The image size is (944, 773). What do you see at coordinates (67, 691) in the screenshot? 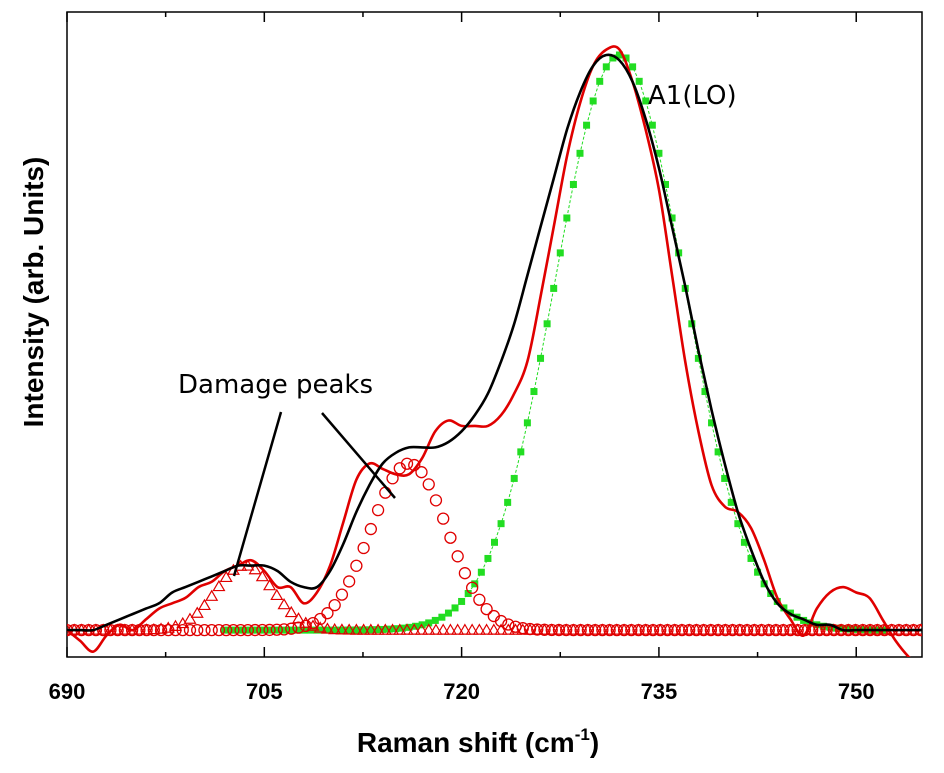
I see `x-tick-label: 690` at bounding box center [67, 691].